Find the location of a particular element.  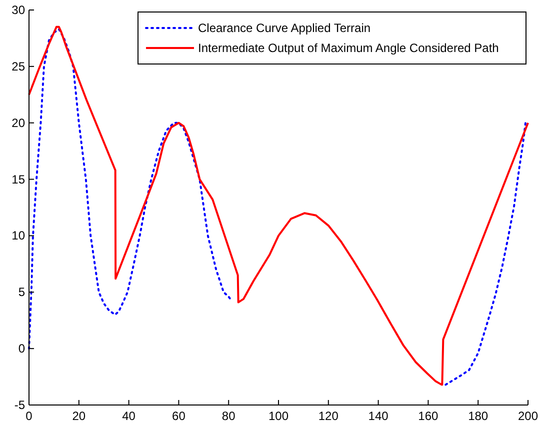

x-tick-label: 180 is located at coordinates (478, 416).